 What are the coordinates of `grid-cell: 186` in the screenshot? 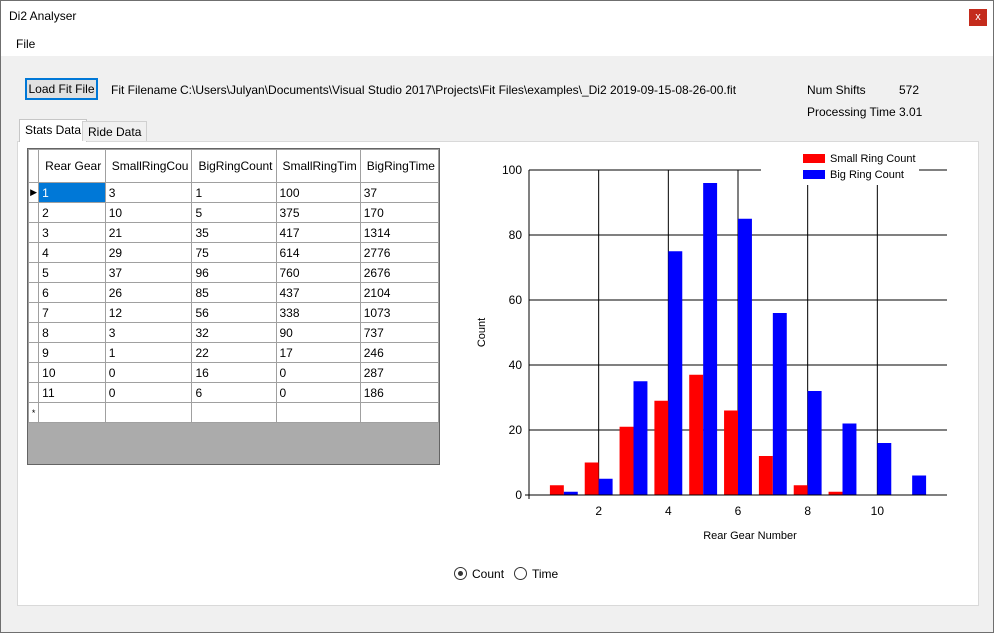 It's located at (399, 392).